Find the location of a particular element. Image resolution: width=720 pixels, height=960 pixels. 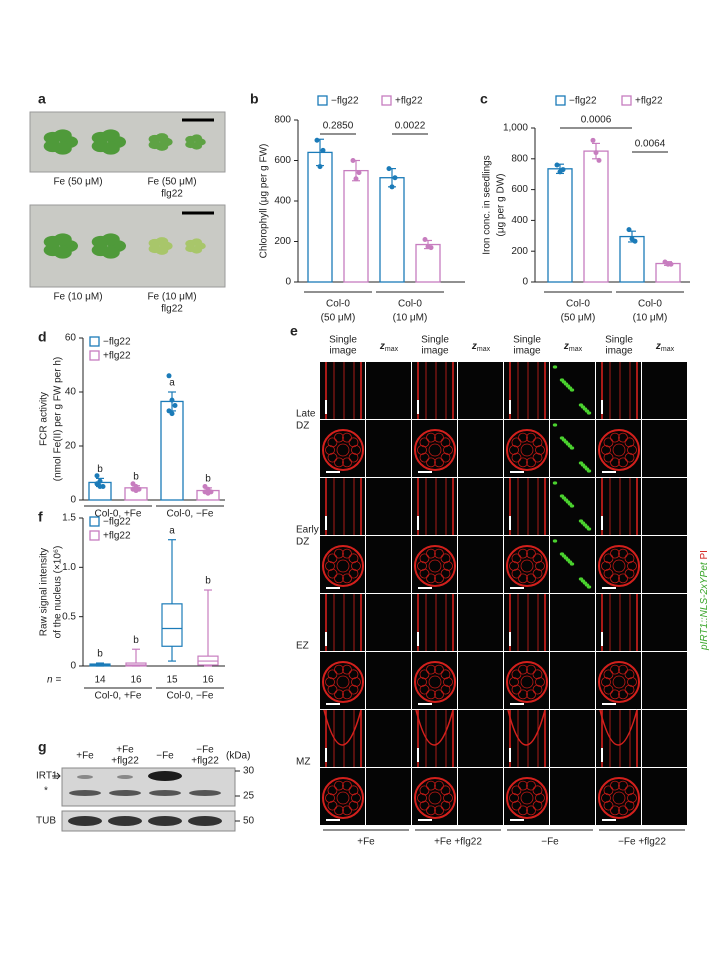

x-category-label: Col-0, −Fe is located at coordinates (190, 696).